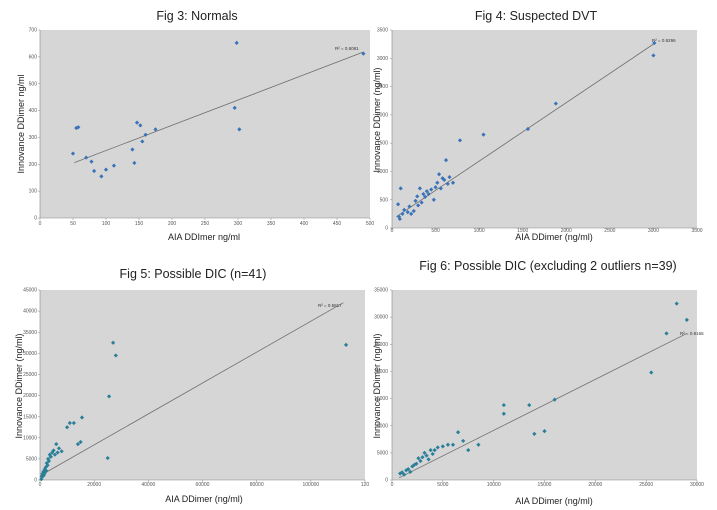 Image resolution: width=717 pixels, height=510 pixels. Describe the element at coordinates (139, 224) in the screenshot. I see `x-tick-label: 150` at that location.